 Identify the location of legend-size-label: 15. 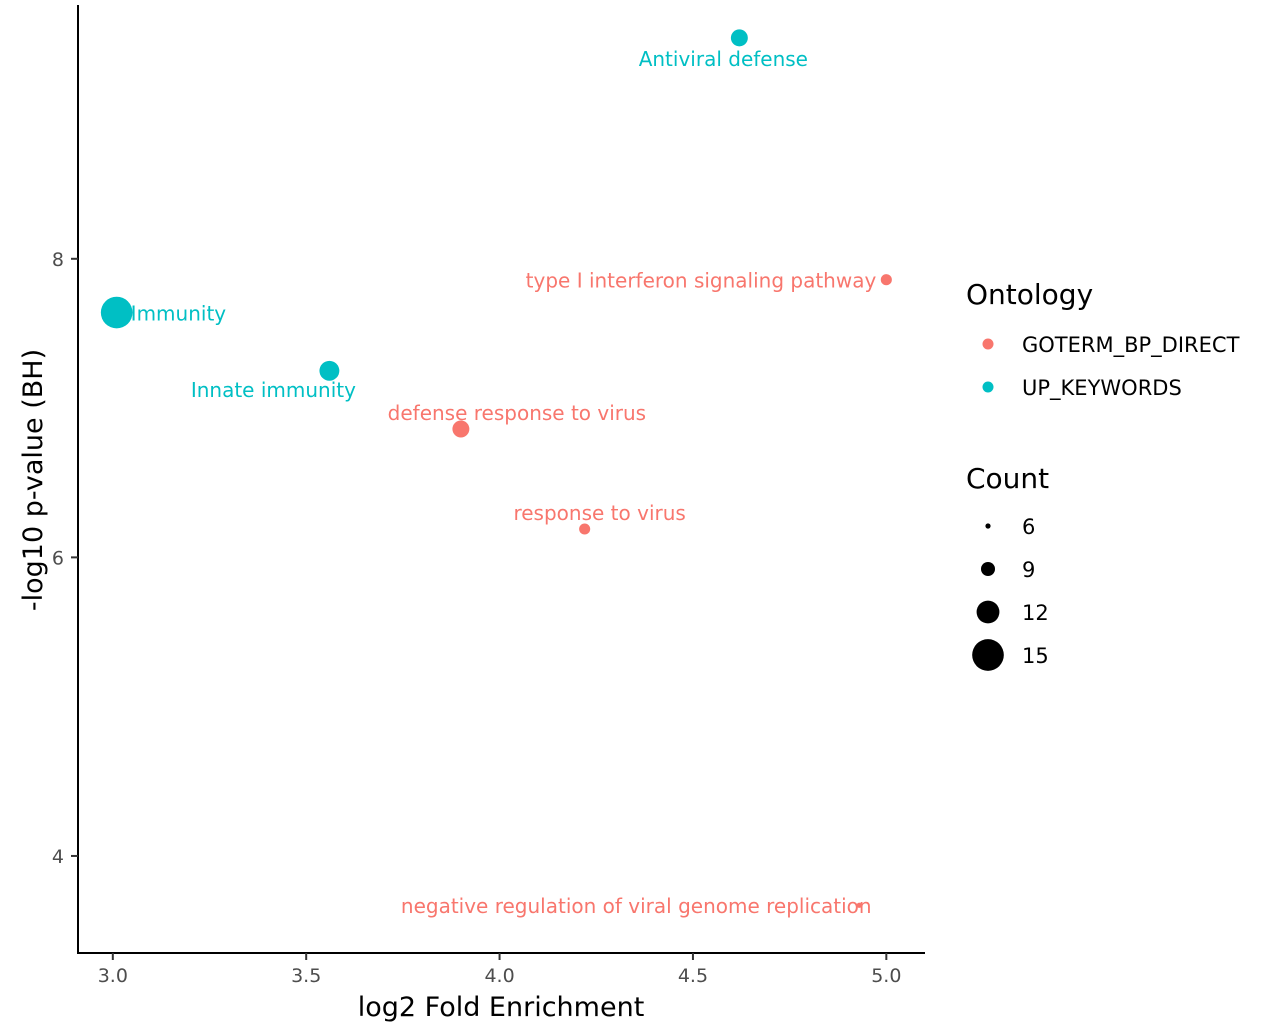
(1035, 656).